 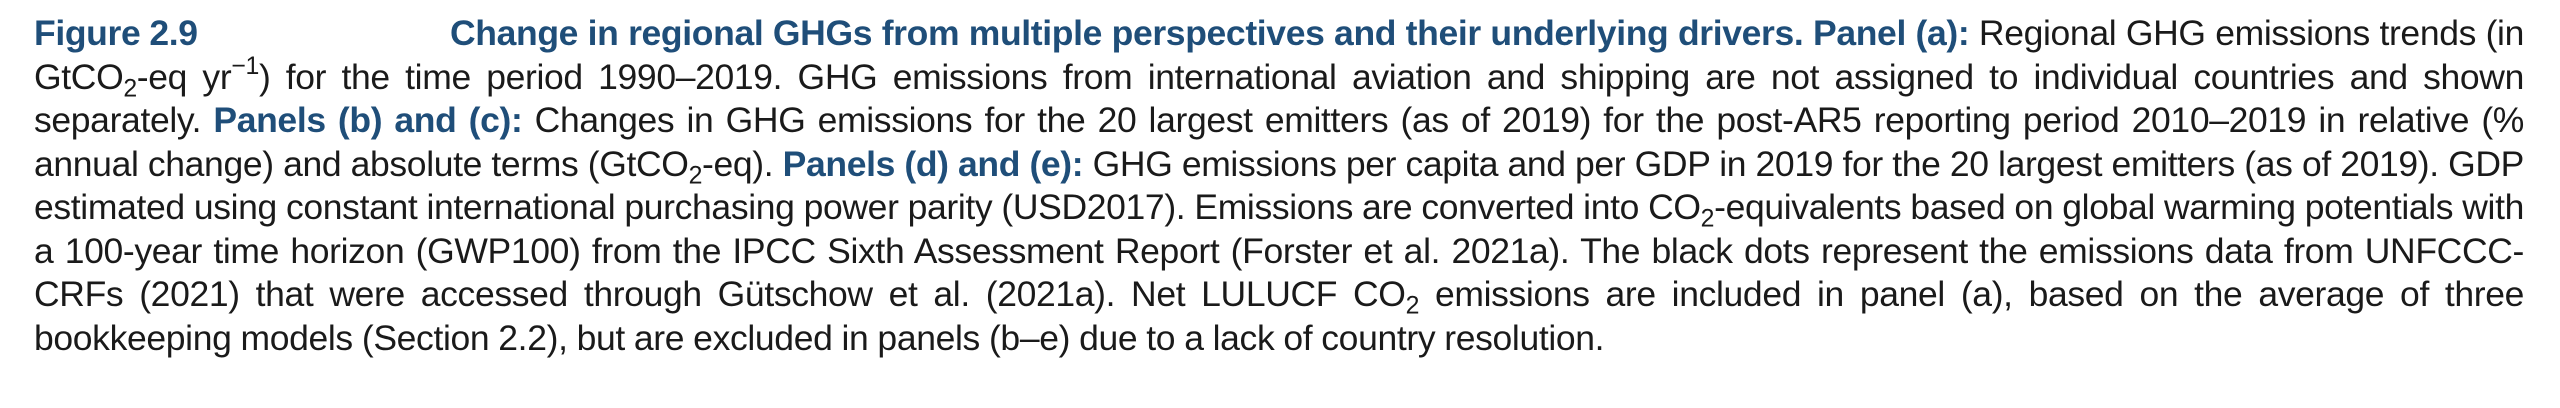 I want to click on panels-bc-label: Panels (b) and (c):, so click(x=368, y=120).